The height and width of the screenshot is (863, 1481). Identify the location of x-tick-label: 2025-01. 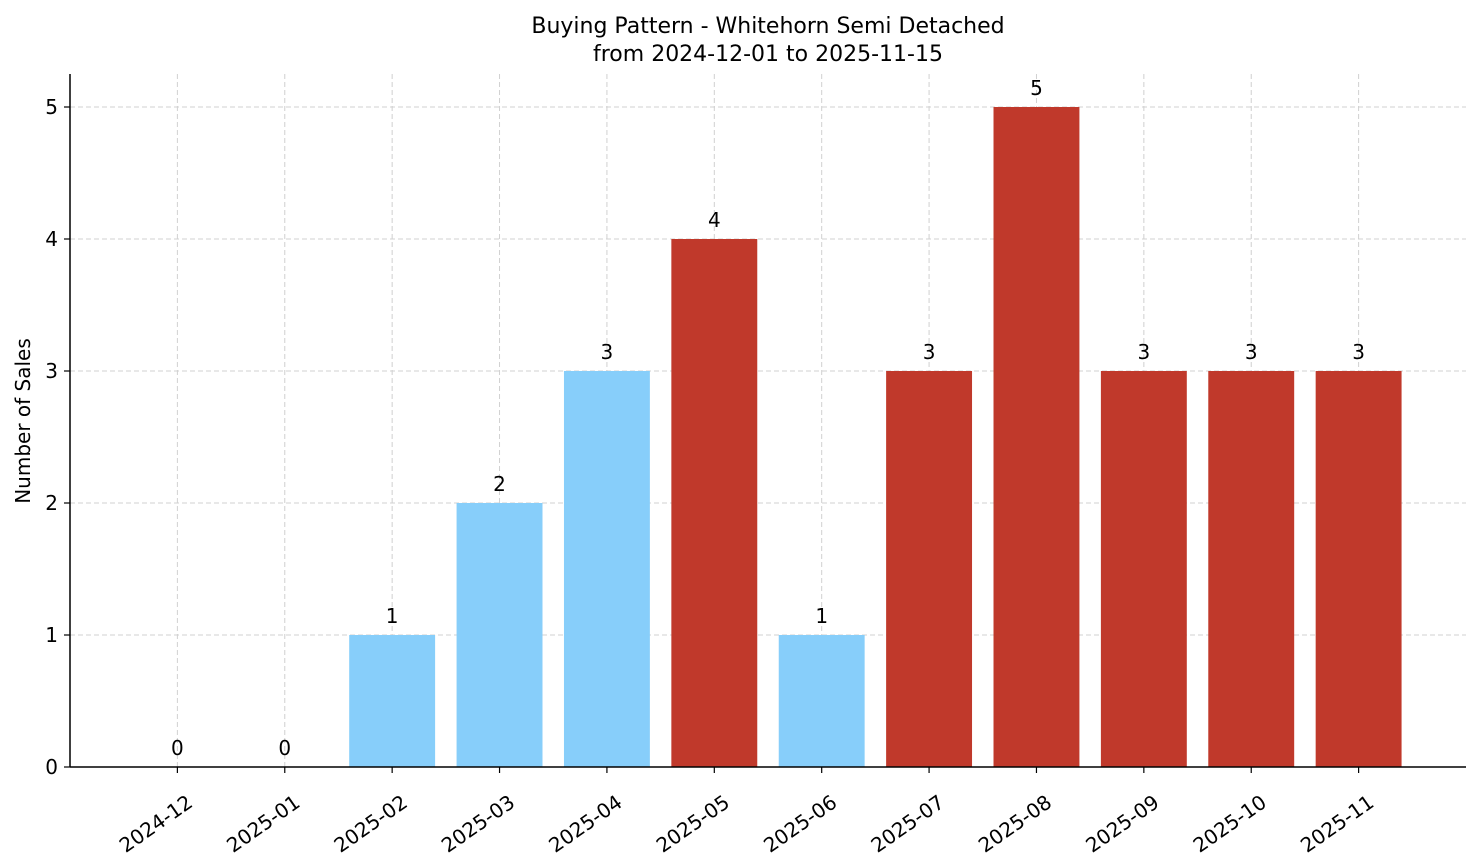
(263, 824).